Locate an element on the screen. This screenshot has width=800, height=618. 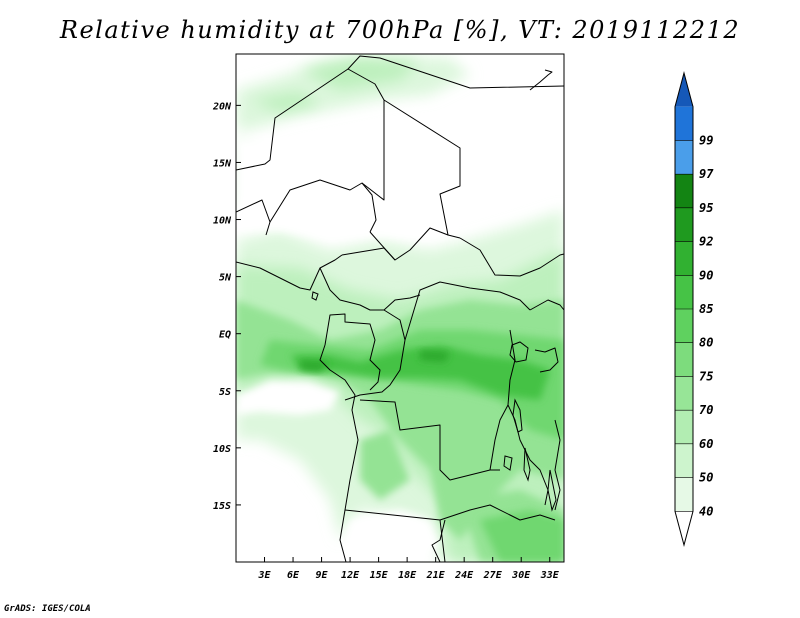
colorbar: 40 50 60 70 75 80 85 90 92 95 97 99 is located at coordinates (694, 309).